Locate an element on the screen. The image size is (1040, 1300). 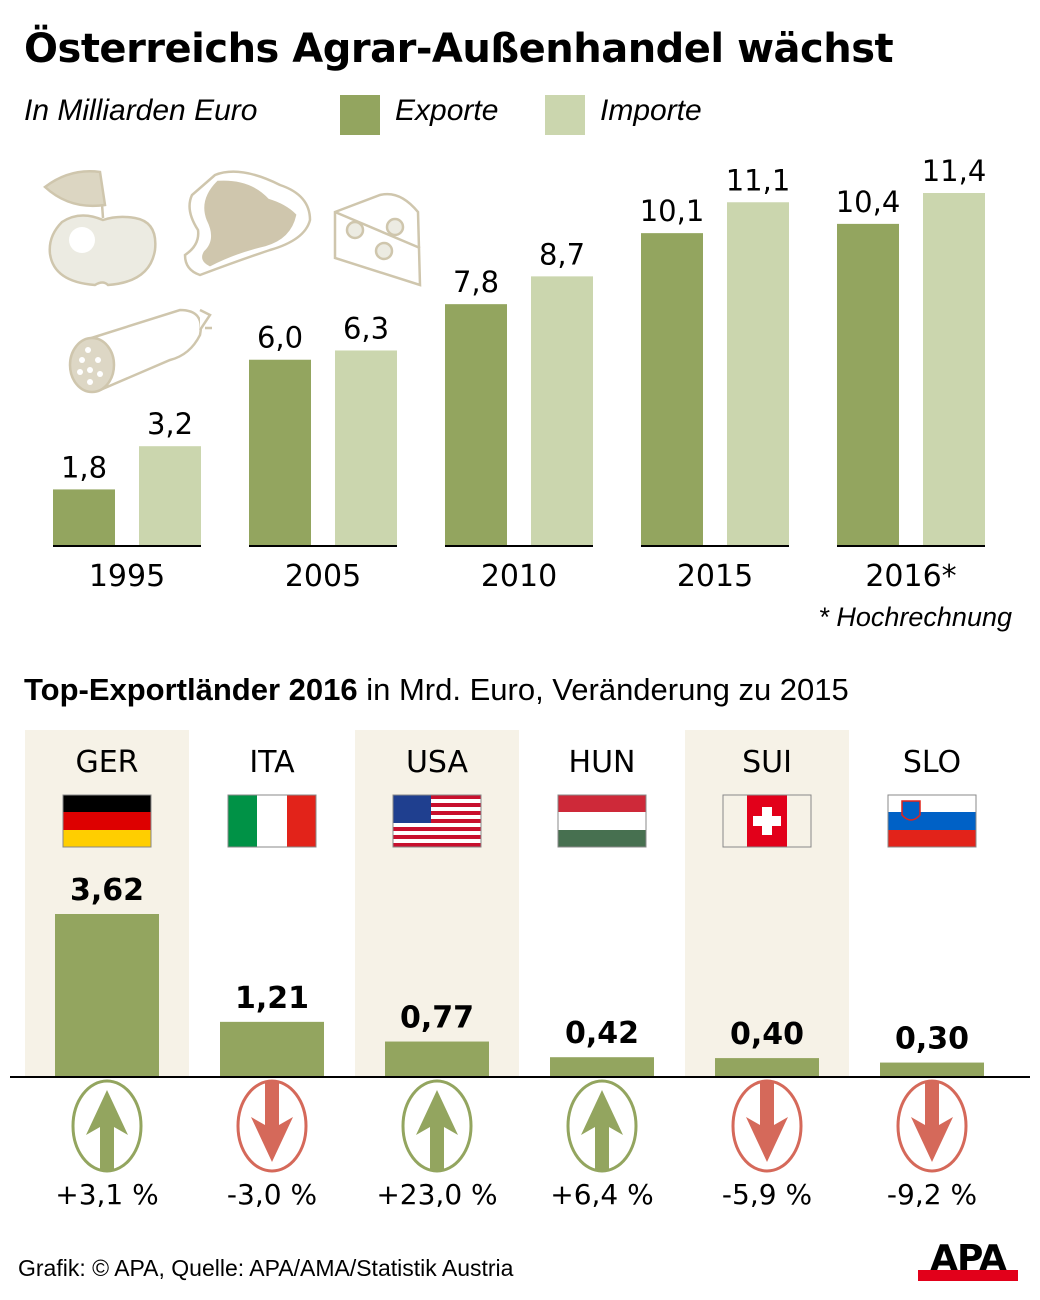
value-label: 1,21 is located at coordinates (272, 998).